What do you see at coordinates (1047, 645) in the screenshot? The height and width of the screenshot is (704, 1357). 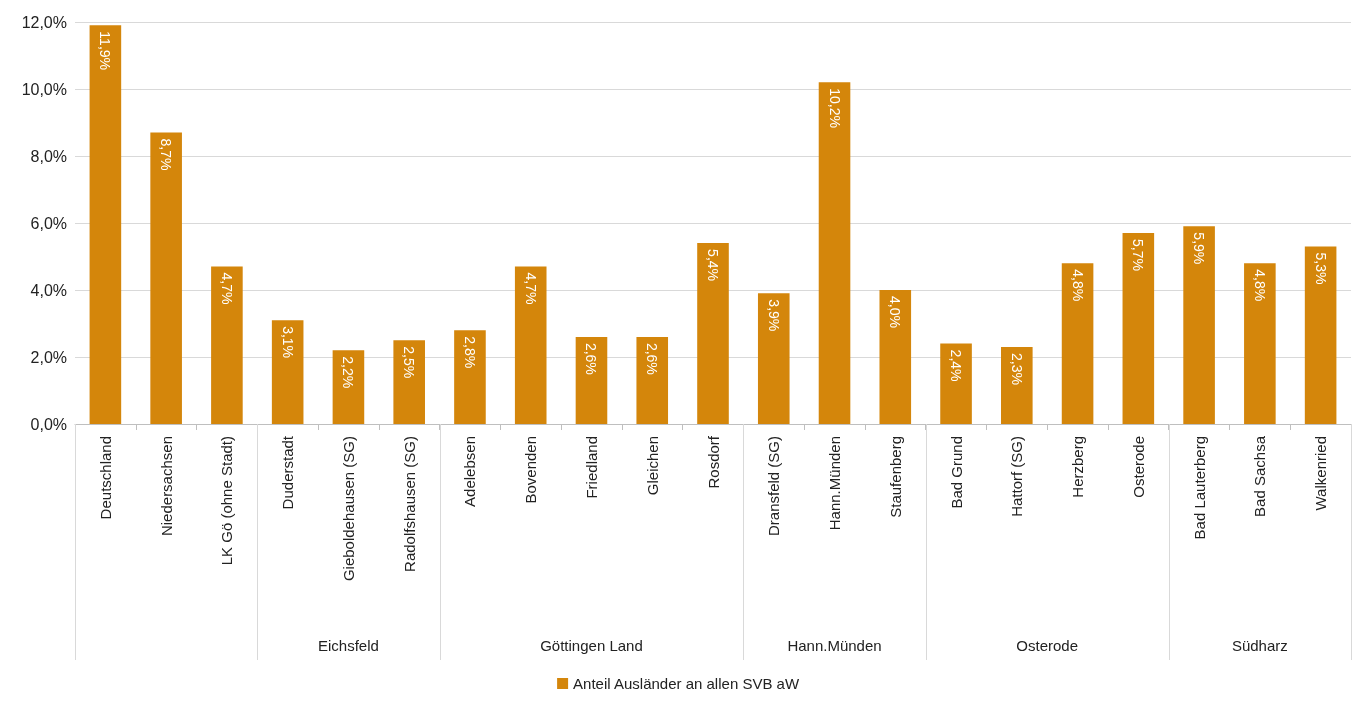 I see `text: Osterode` at bounding box center [1047, 645].